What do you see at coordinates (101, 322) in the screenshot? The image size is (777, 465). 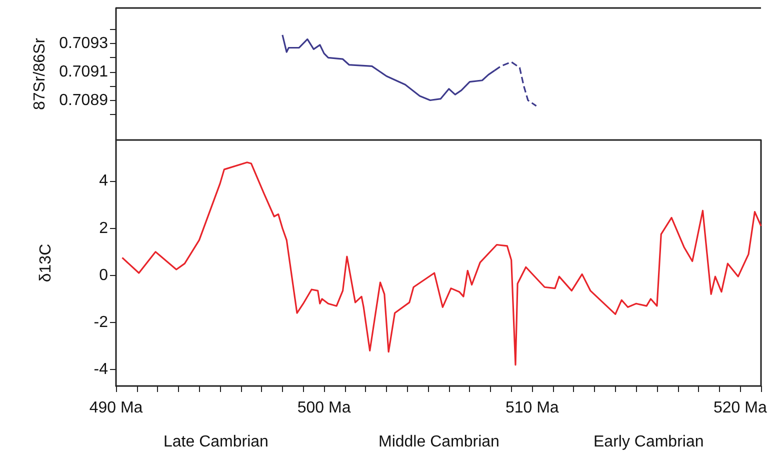 I see `y-tick-label: -2` at bounding box center [101, 322].